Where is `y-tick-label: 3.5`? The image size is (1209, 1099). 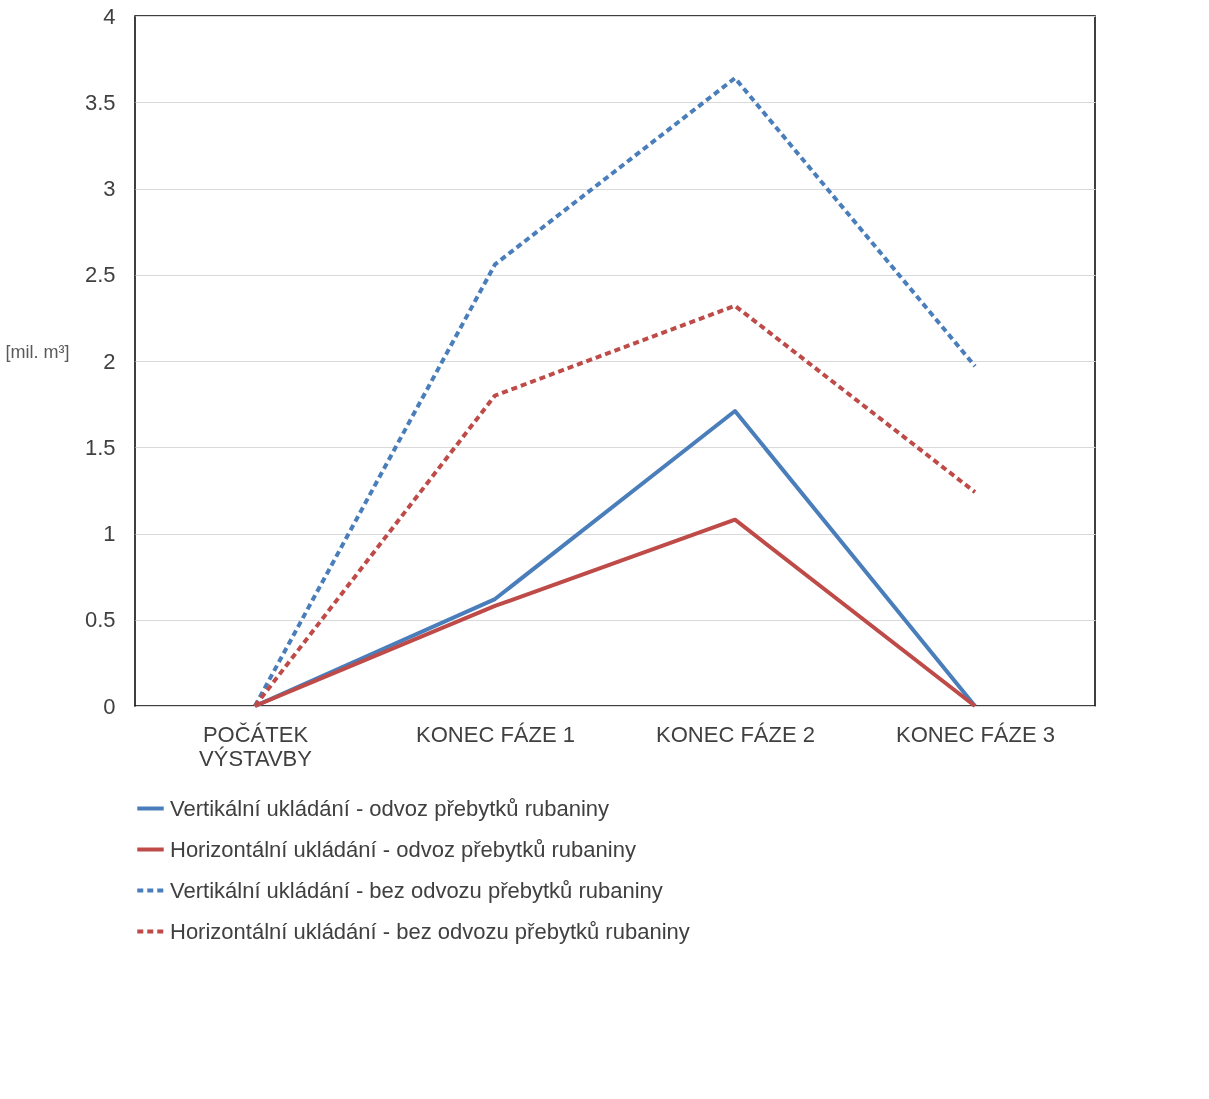 y-tick-label: 3.5 is located at coordinates (100, 102).